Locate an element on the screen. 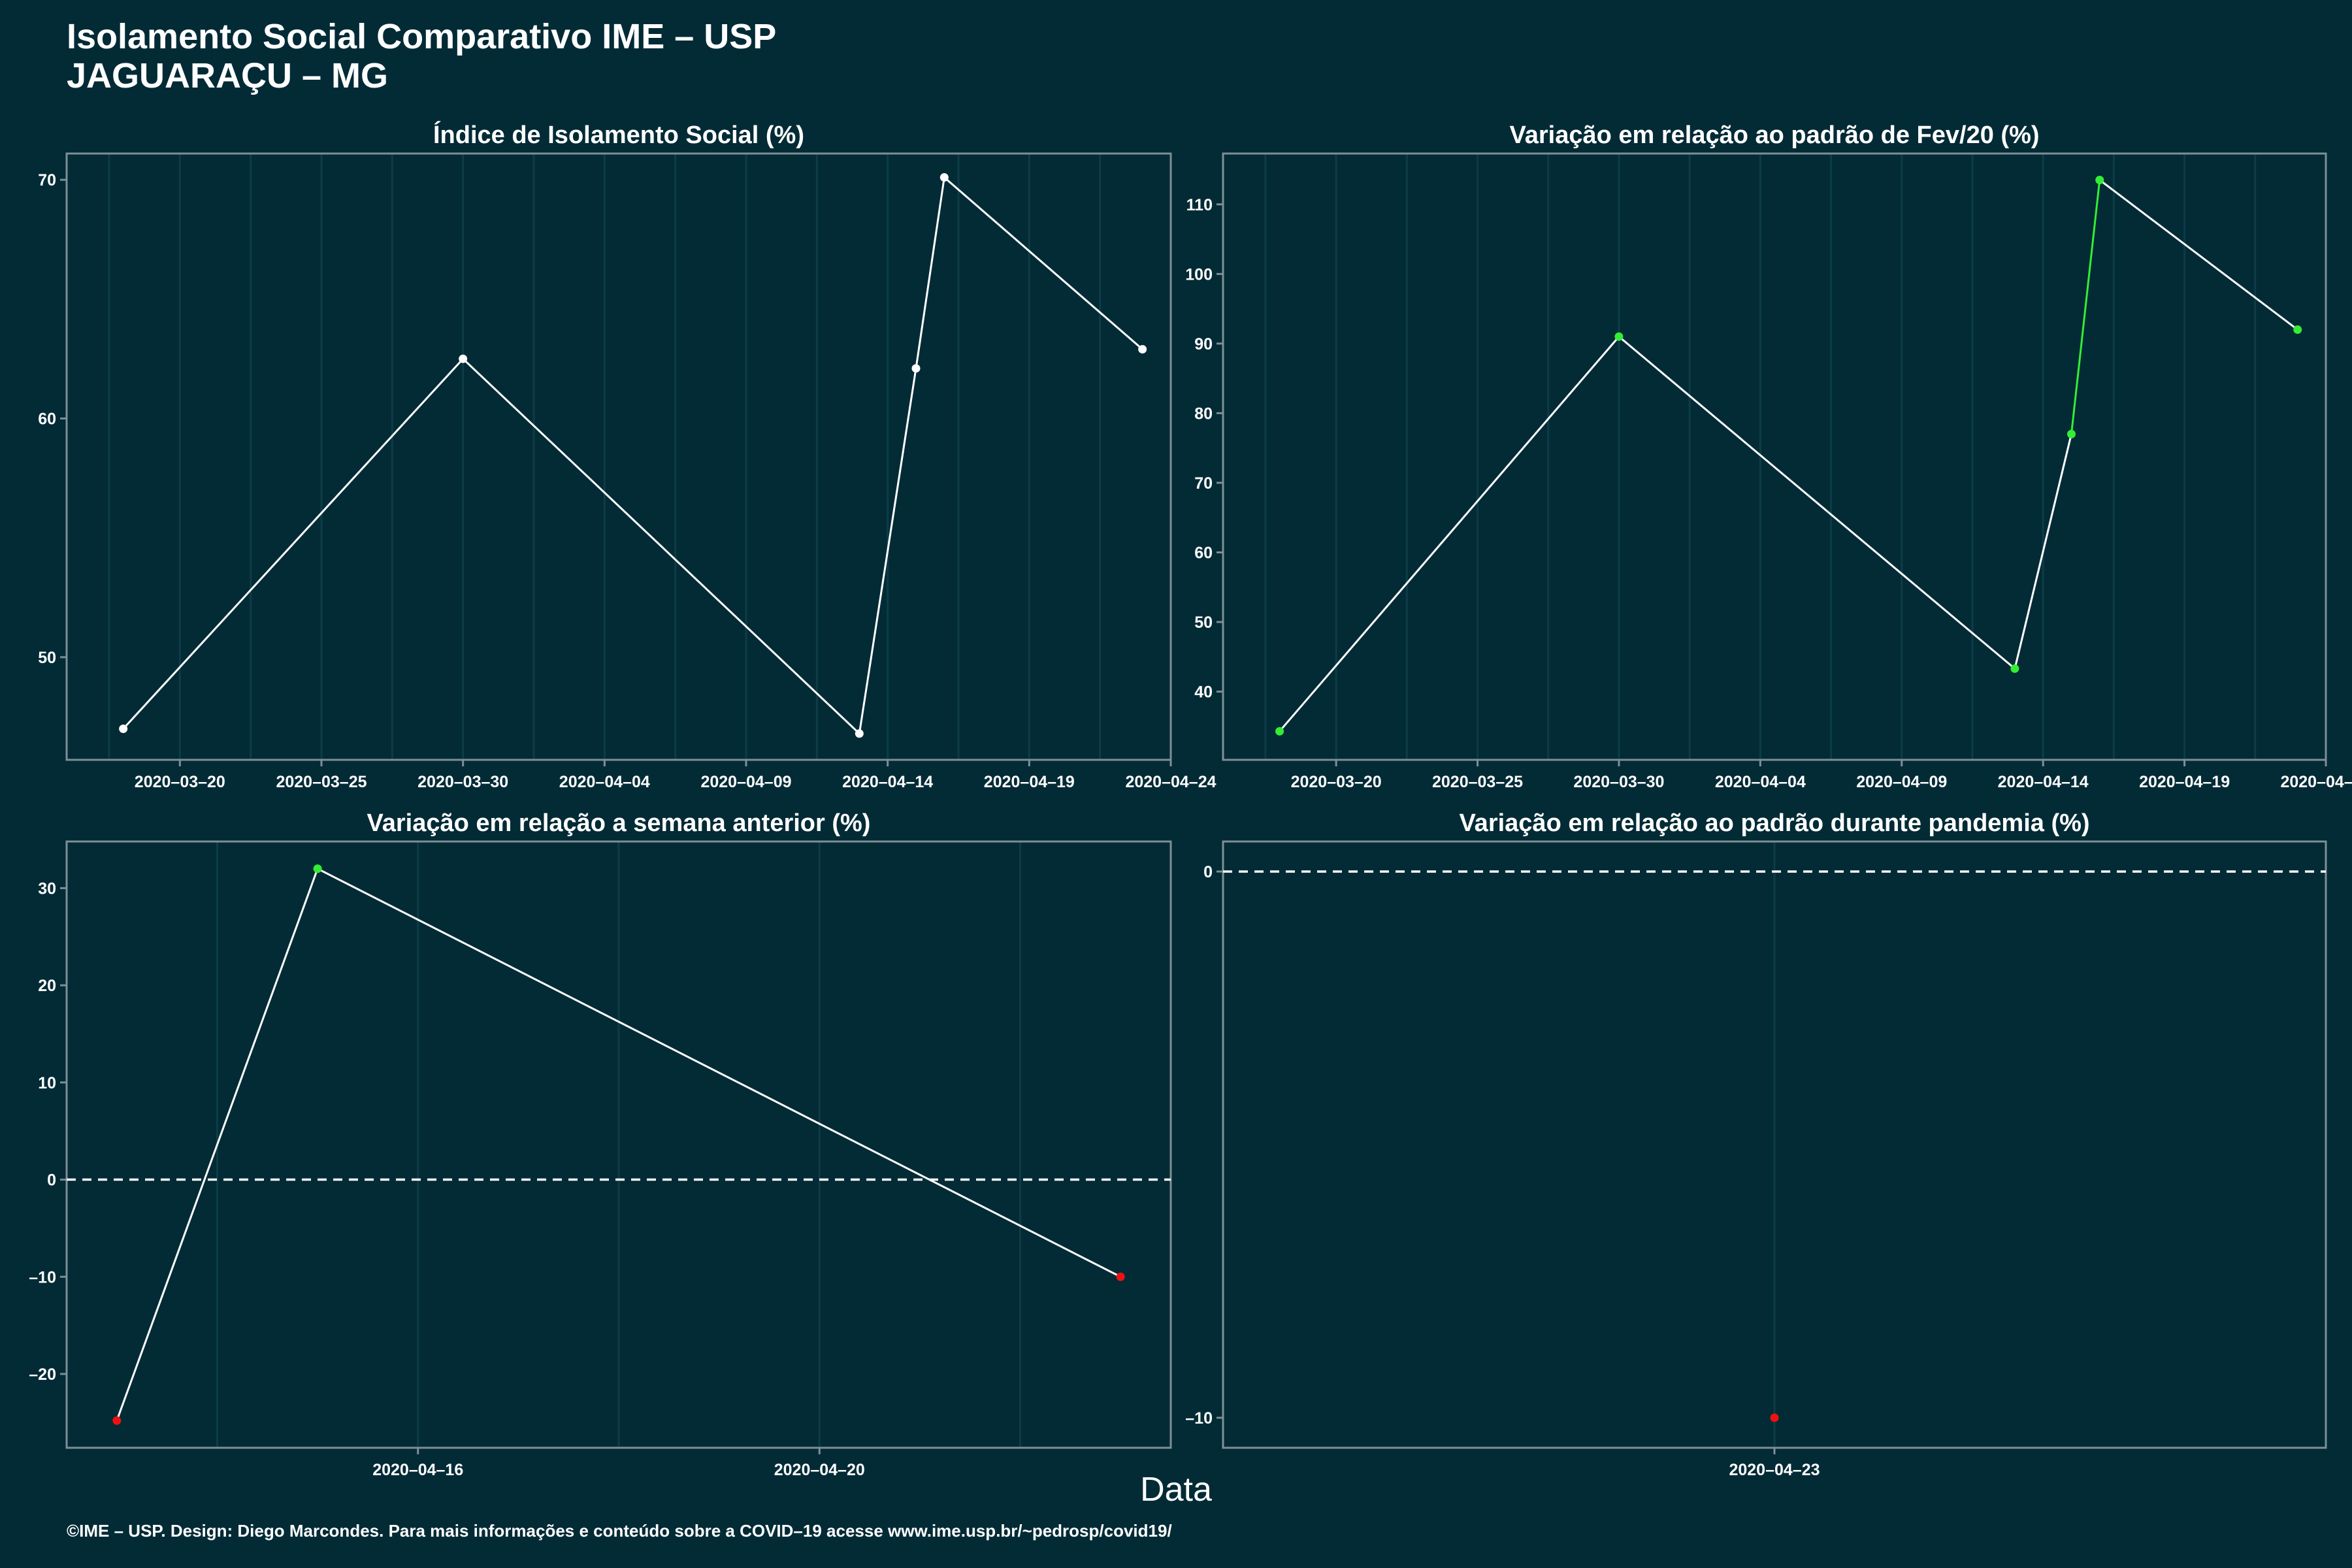  y-tick-label: 80 is located at coordinates (1203, 413).